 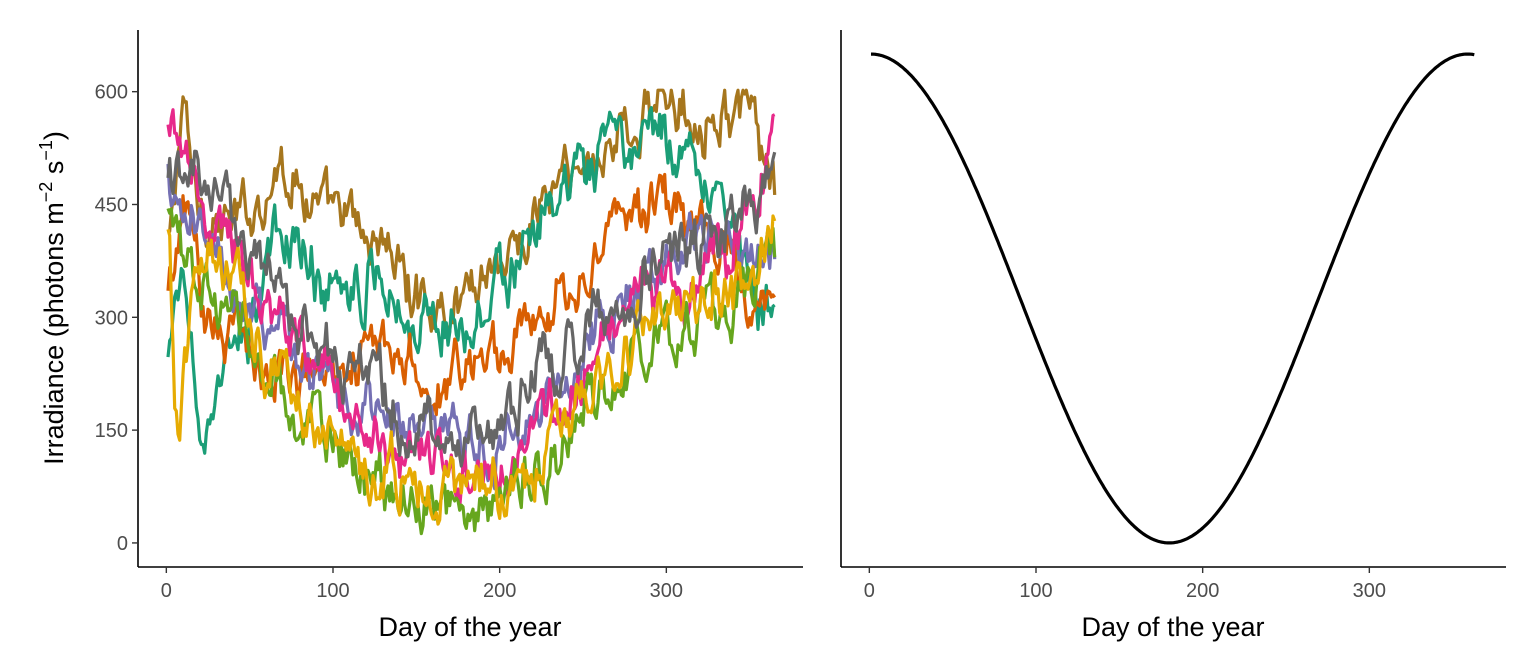 What do you see at coordinates (166, 591) in the screenshot?
I see `left-x-tick-label: 0` at bounding box center [166, 591].